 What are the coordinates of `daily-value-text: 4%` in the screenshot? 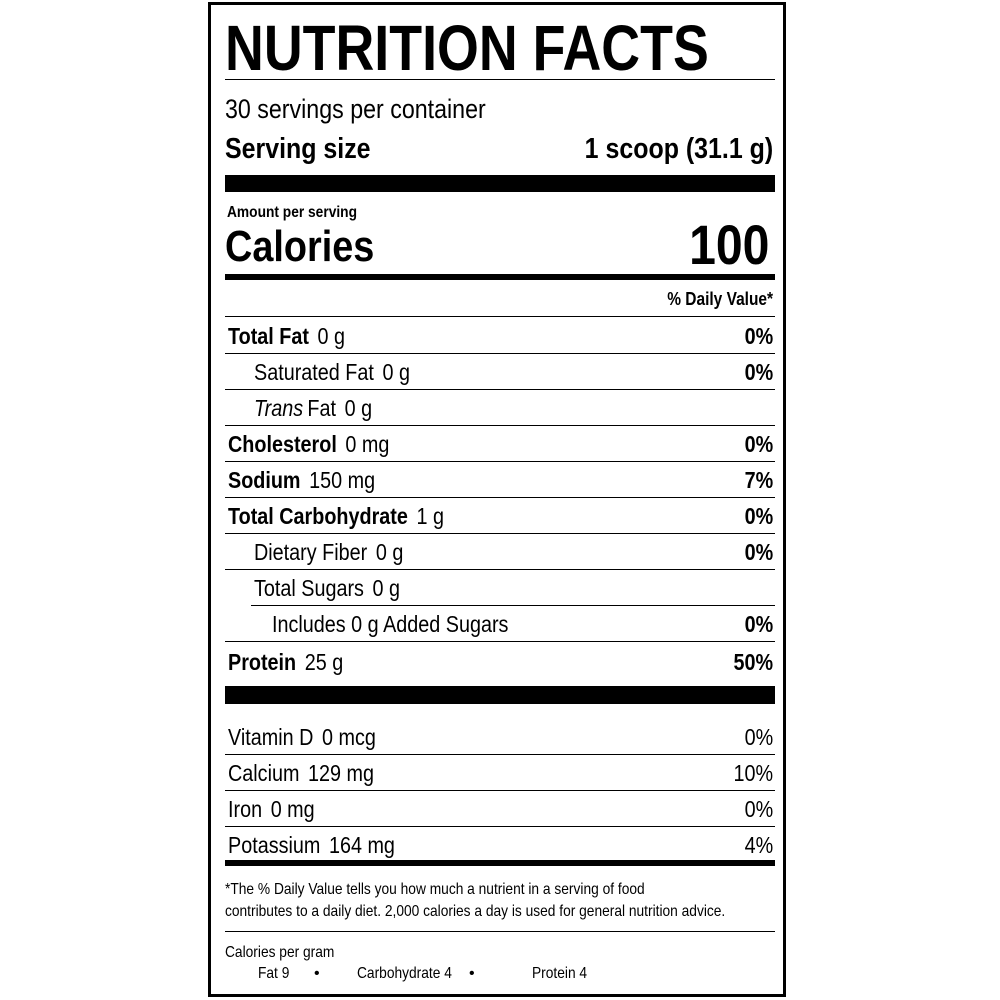 It's located at (758, 845).